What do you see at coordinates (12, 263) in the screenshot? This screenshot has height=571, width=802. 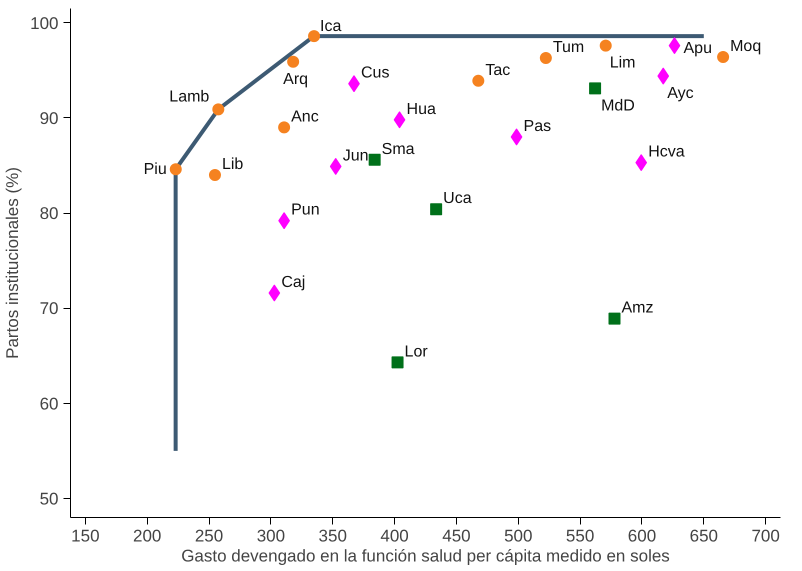 I see `y-axis-title: Partos institucionales (%)` at bounding box center [12, 263].